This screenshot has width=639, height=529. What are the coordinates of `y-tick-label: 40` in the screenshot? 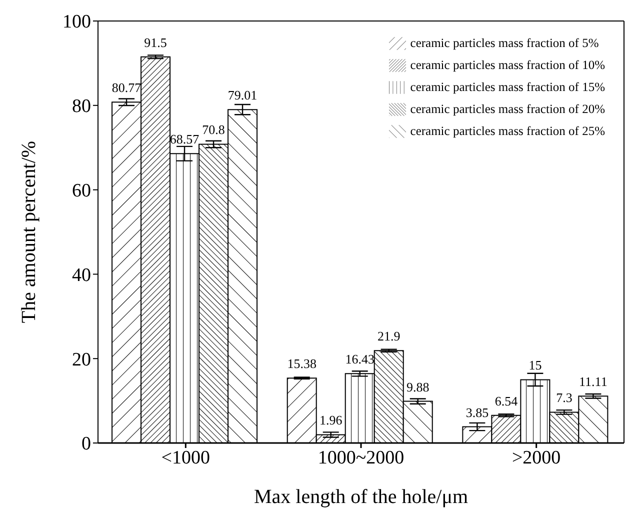 It's located at (81, 275).